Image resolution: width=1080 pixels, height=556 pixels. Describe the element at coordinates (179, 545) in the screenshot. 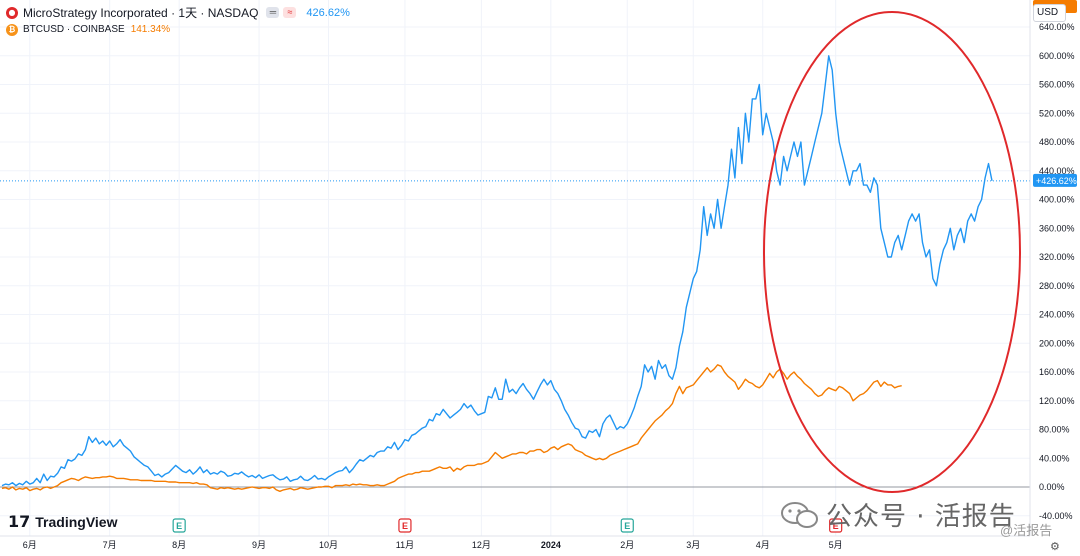

I see `x-tick-label: 8月` at that location.